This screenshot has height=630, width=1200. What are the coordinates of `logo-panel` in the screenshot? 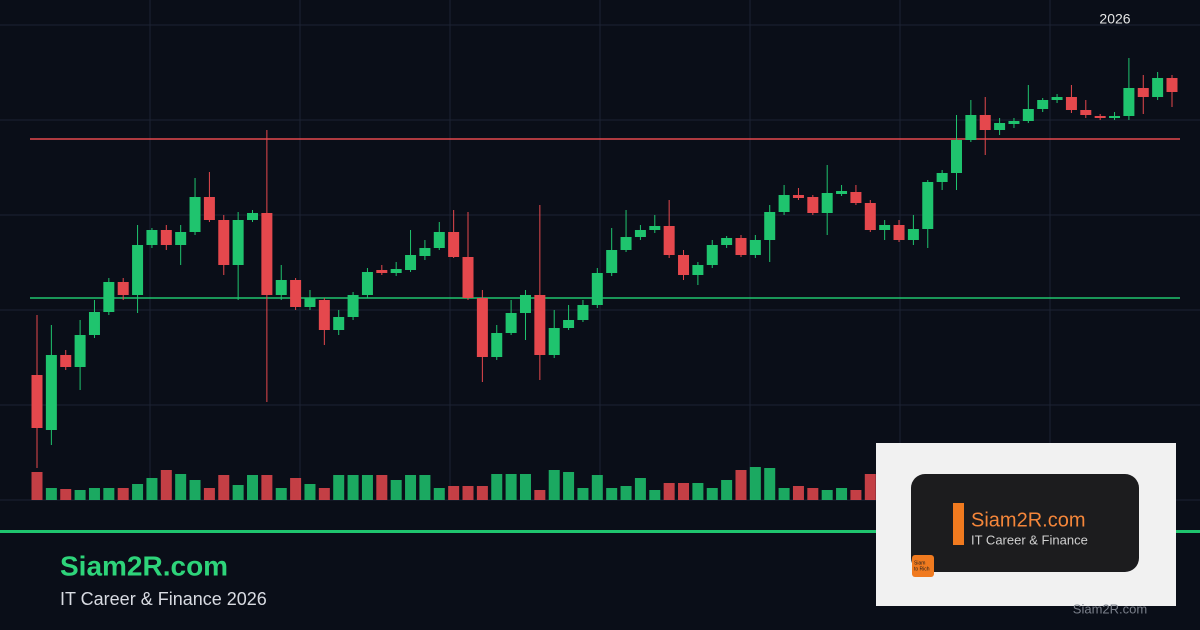 It's located at (1025, 523).